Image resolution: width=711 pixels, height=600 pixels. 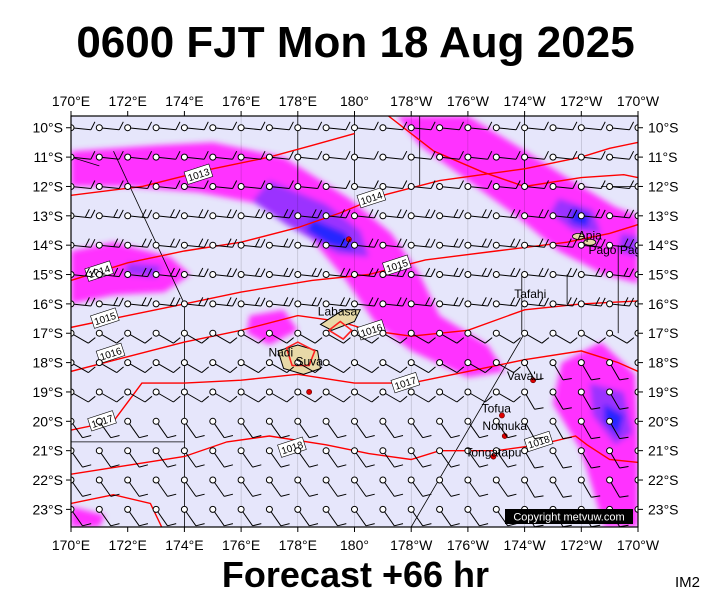 What do you see at coordinates (355, 42) in the screenshot?
I see `chart-title: 0600 FJT Mon 18 Aug 2025` at bounding box center [355, 42].